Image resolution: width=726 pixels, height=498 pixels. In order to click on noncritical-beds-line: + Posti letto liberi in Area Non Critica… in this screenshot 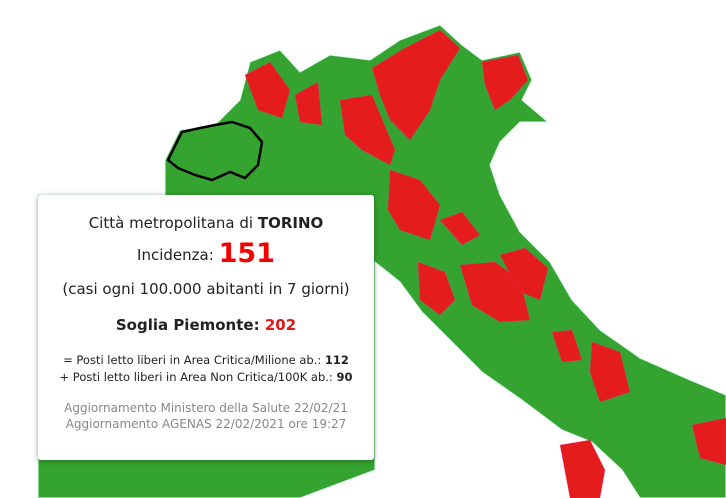, I will do `click(206, 377)`.